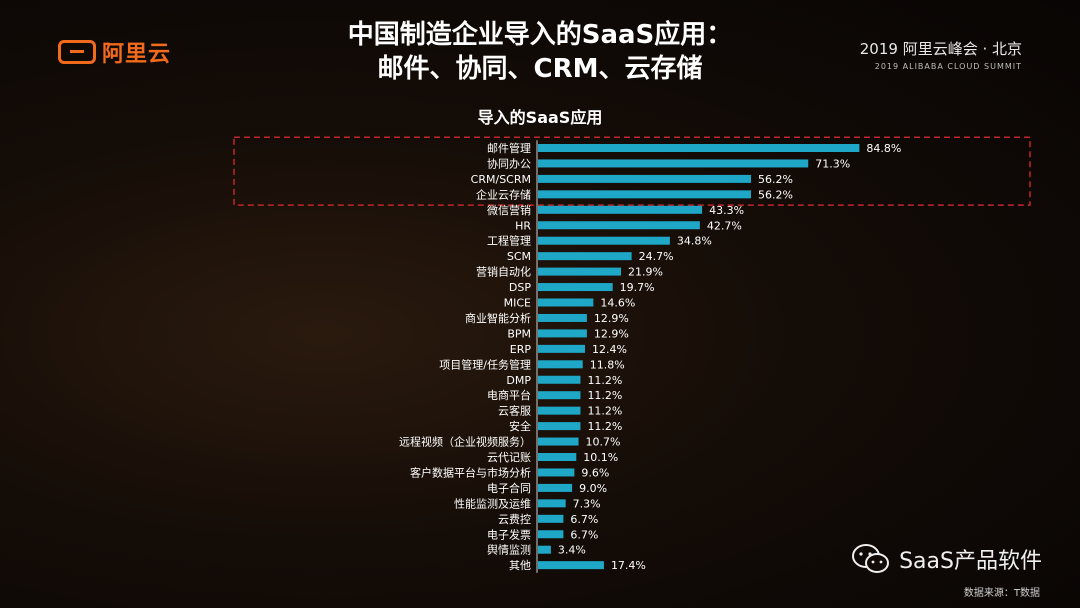 The image size is (1080, 608). Describe the element at coordinates (832, 163) in the screenshot. I see `data-label: 71.3%` at that location.